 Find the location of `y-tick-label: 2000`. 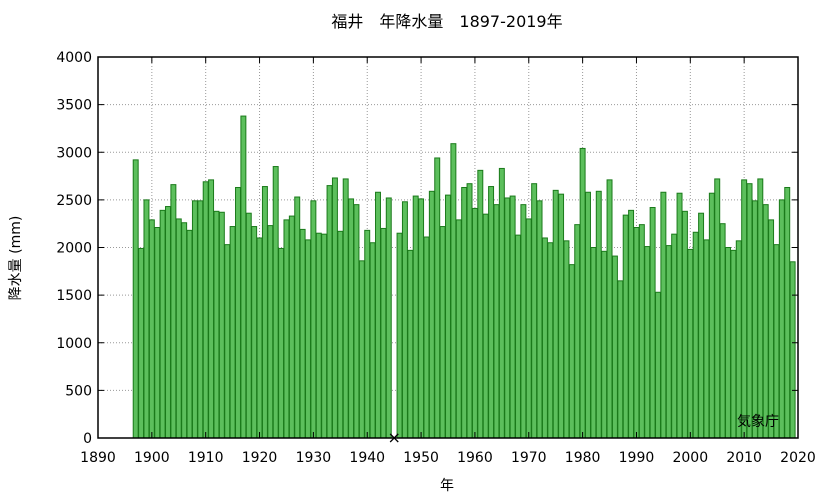

y-tick-label: 2000 is located at coordinates (74, 249).